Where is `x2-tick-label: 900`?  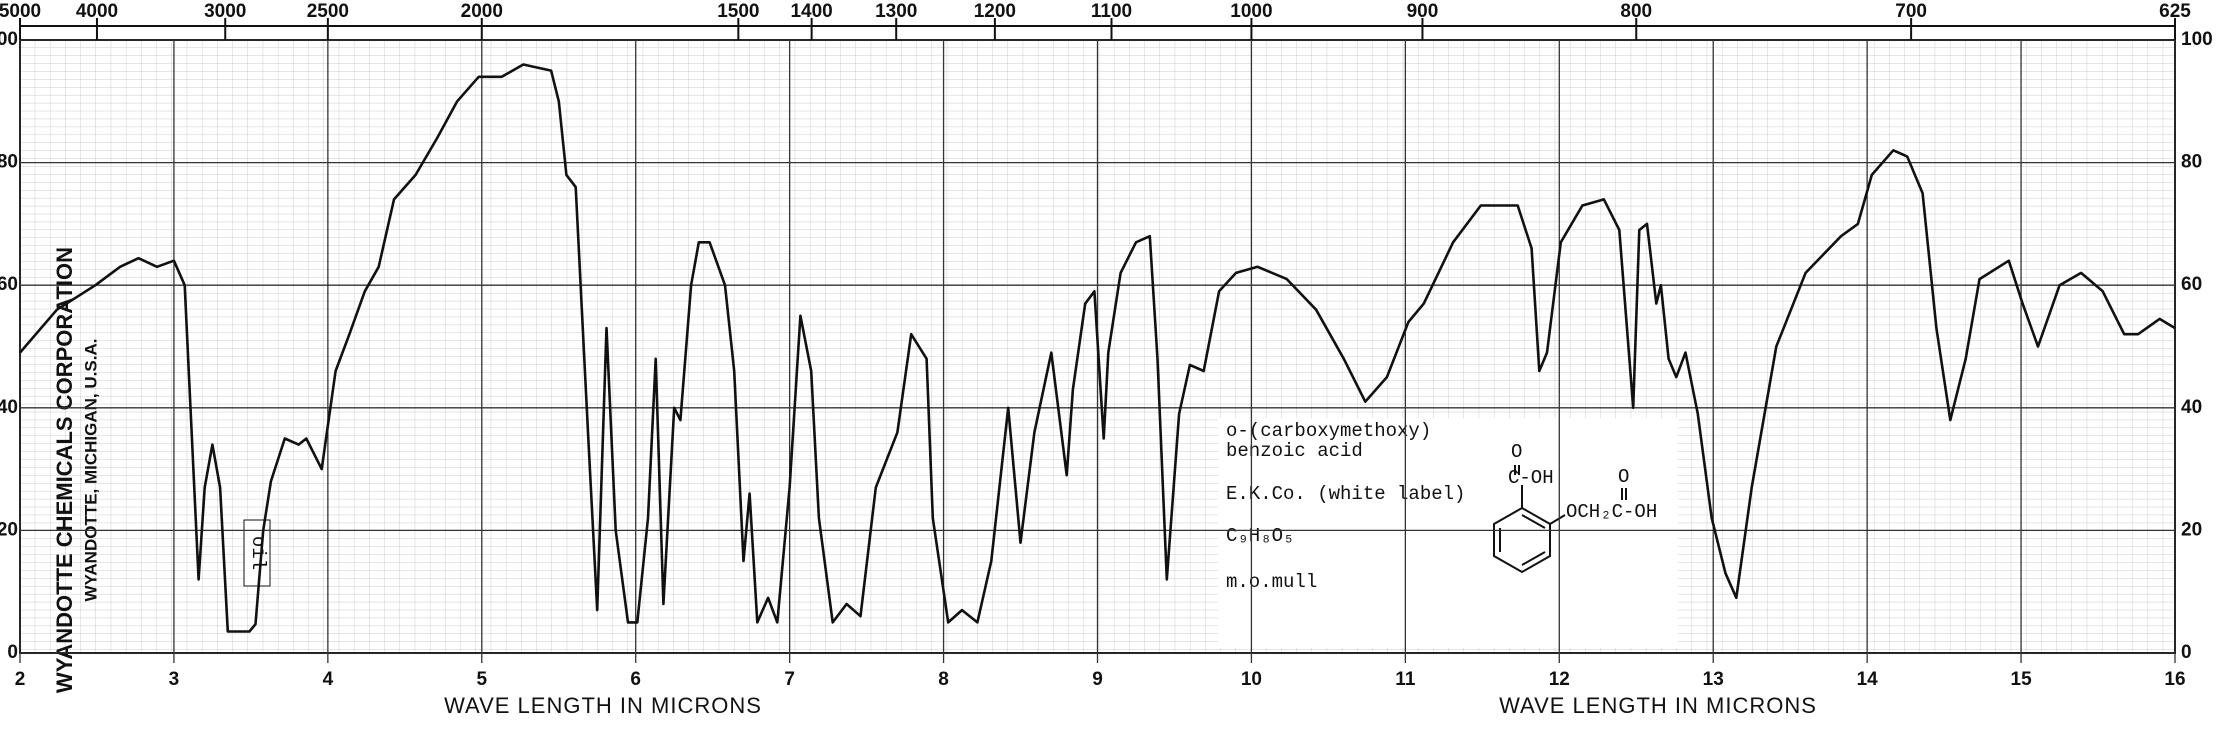
x2-tick-label: 900 is located at coordinates (1423, 11).